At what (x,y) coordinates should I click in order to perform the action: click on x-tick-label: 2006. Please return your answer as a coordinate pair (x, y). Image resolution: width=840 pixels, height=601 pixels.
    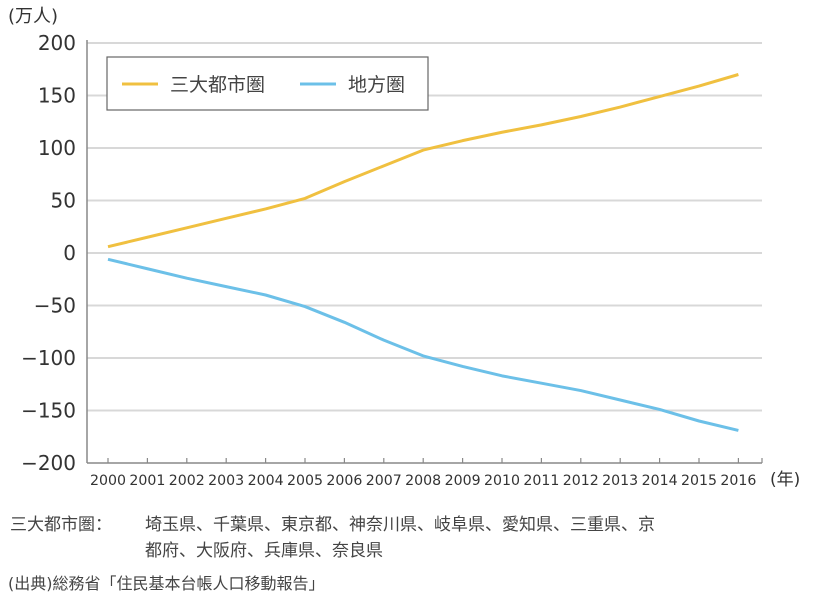
    Looking at the image, I should click on (344, 481).